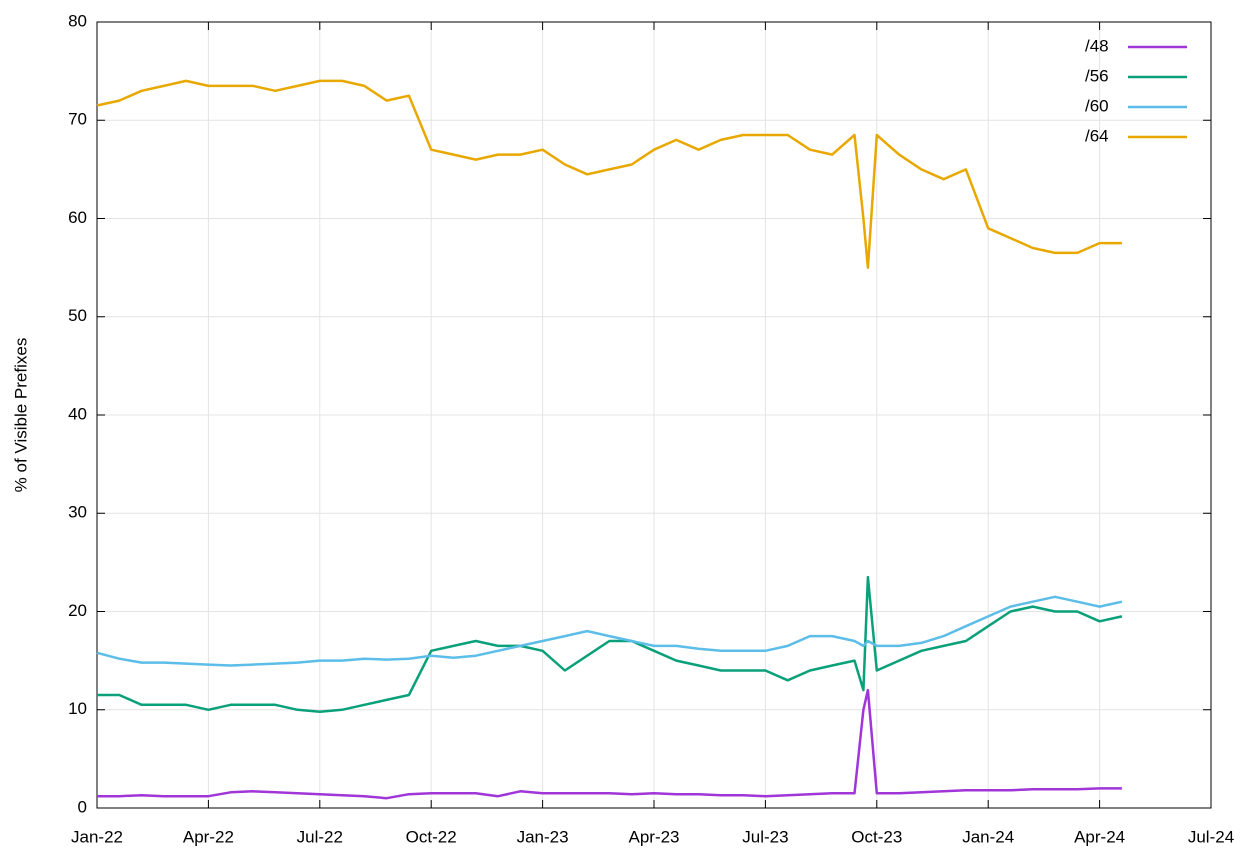 The width and height of the screenshot is (1256, 855). Describe the element at coordinates (1097, 75) in the screenshot. I see `legend-label: /56` at that location.